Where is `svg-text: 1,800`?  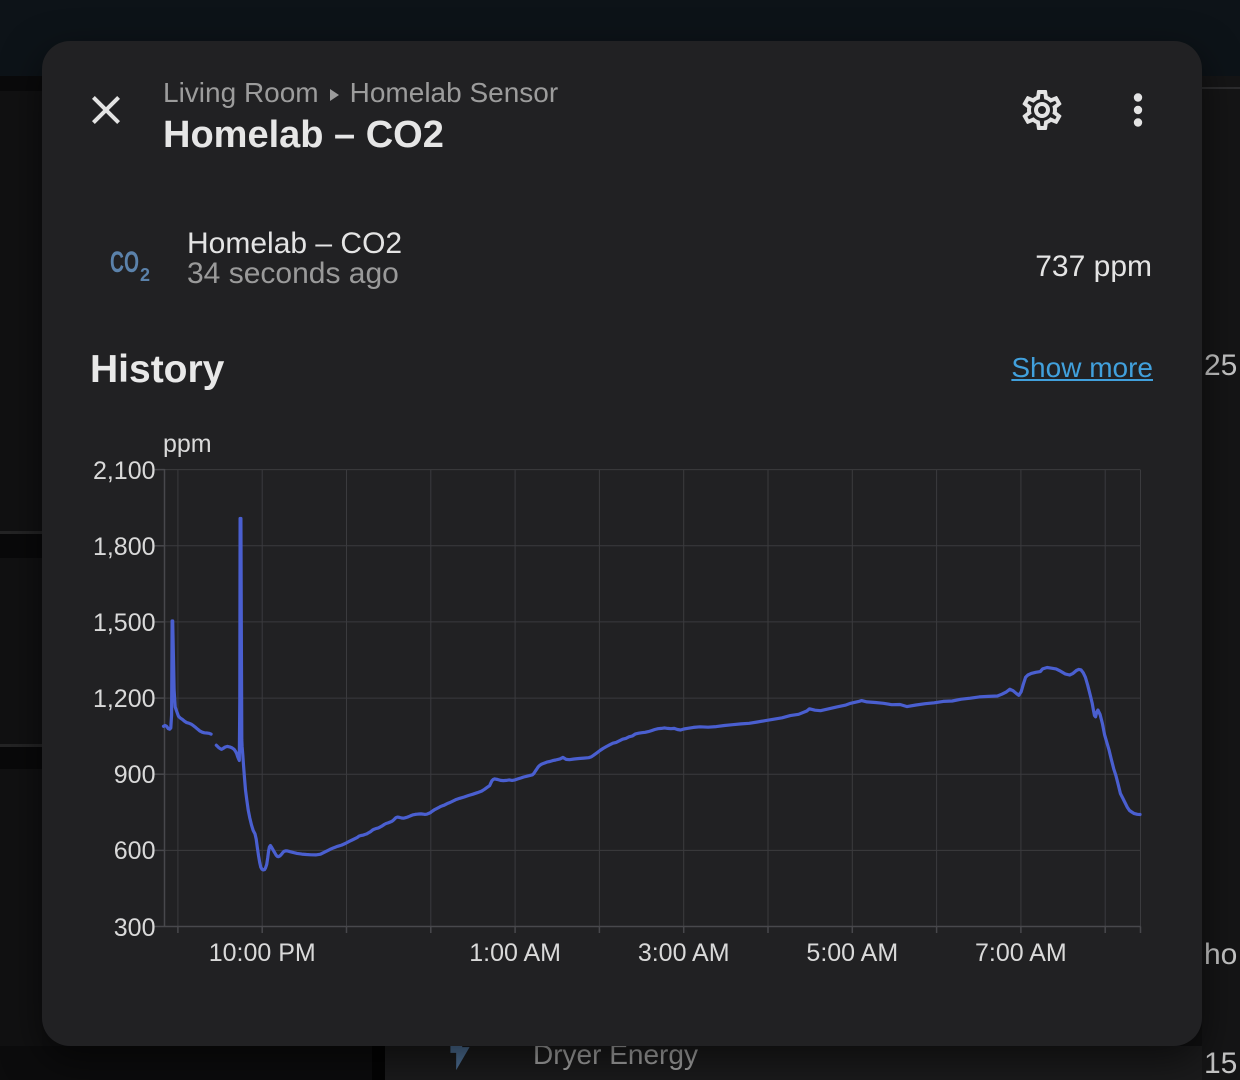
svg-text: 1,800 is located at coordinates (124, 547).